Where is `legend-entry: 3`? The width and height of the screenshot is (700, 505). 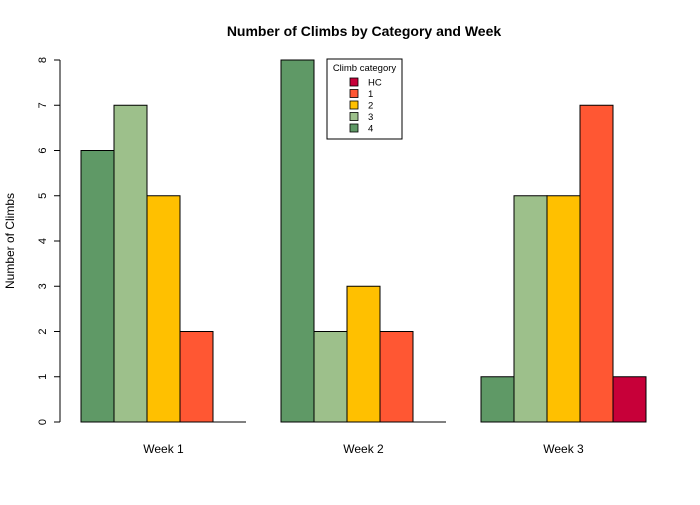
legend-entry: 3 is located at coordinates (370, 117).